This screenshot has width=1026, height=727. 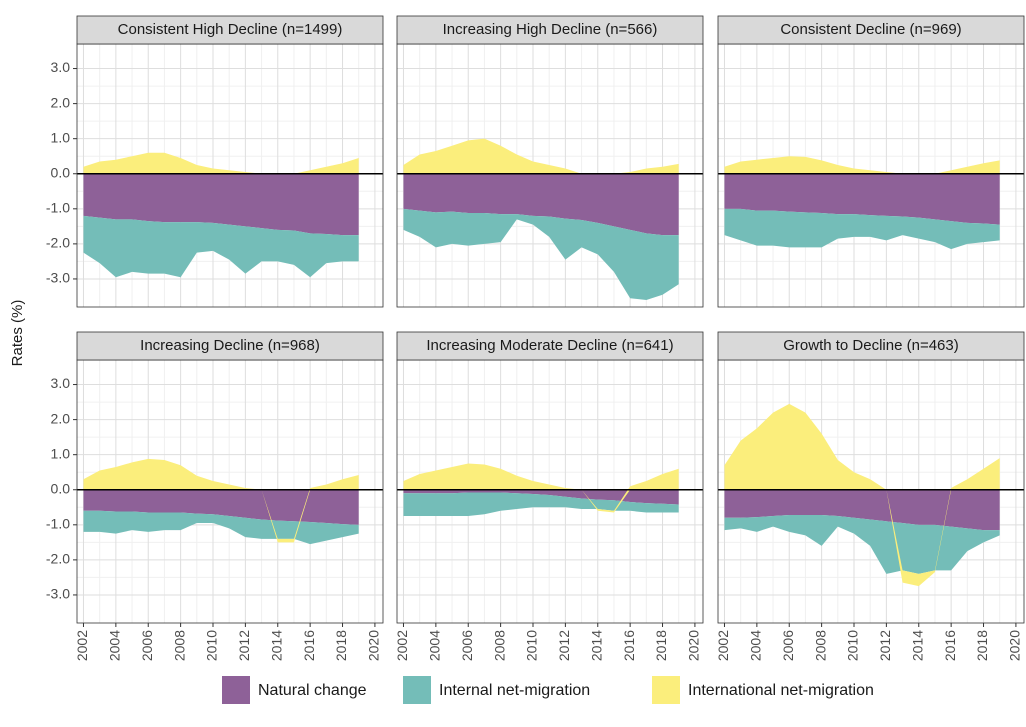 I want to click on strip-title: Consistent Decline (n=969), so click(x=870, y=29).